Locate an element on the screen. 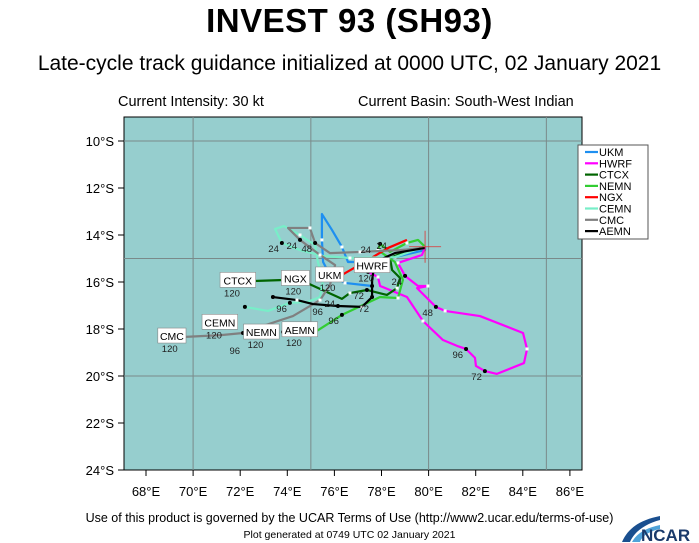 The height and width of the screenshot is (543, 699). lon-tick-label: 80°E is located at coordinates (428, 491).